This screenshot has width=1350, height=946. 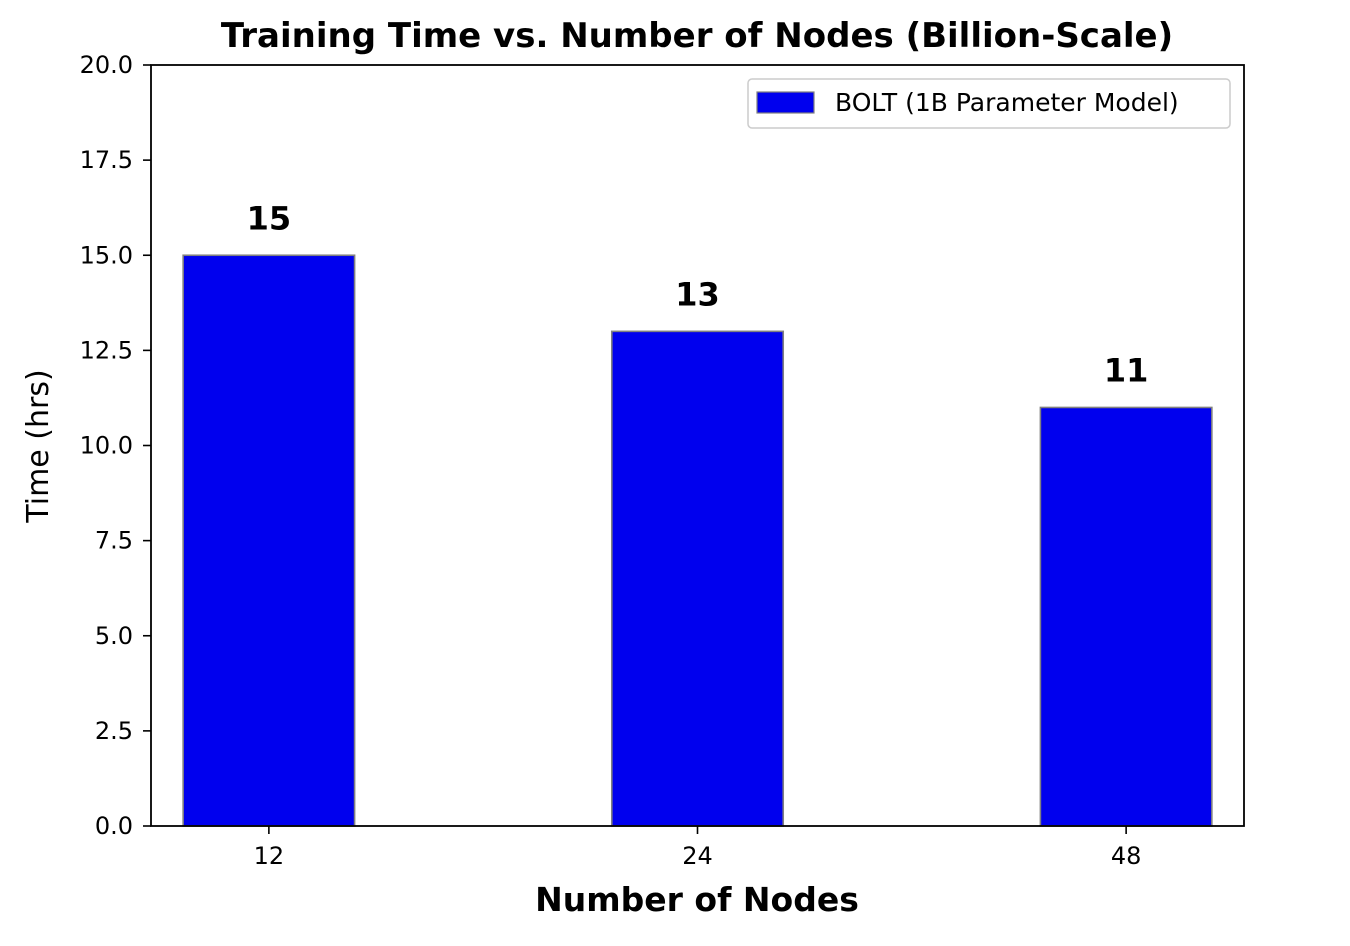 What do you see at coordinates (106, 255) in the screenshot?
I see `y-tick-label-6: 15.0` at bounding box center [106, 255].